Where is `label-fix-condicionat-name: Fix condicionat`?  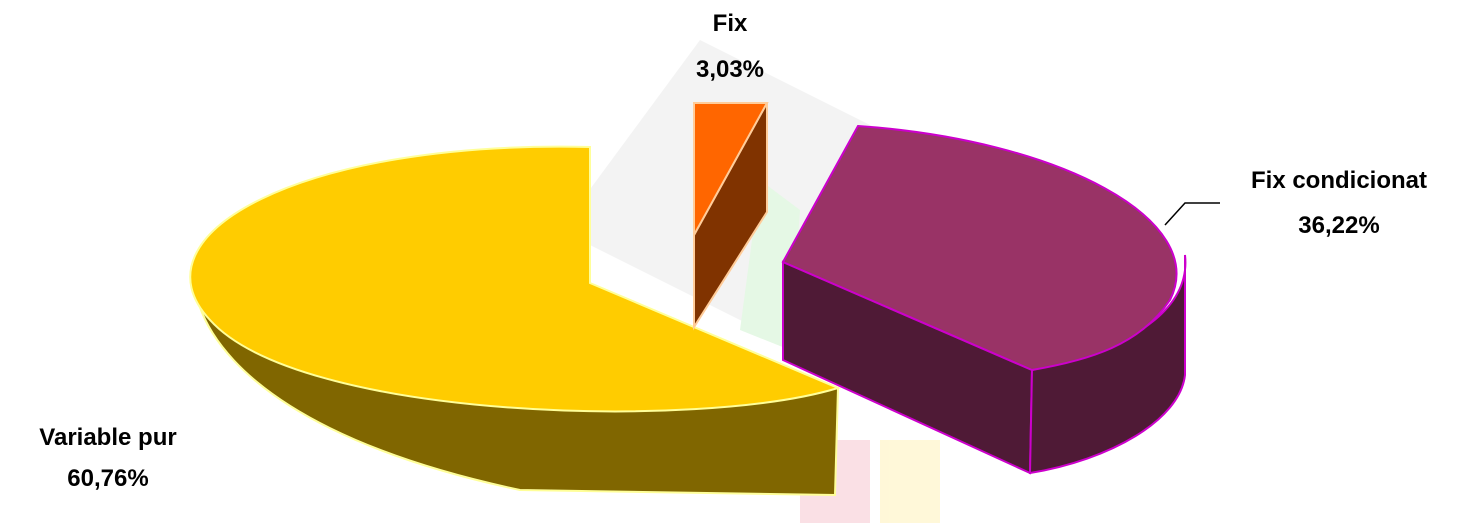
label-fix-condicionat-name: Fix condicionat is located at coordinates (1339, 180).